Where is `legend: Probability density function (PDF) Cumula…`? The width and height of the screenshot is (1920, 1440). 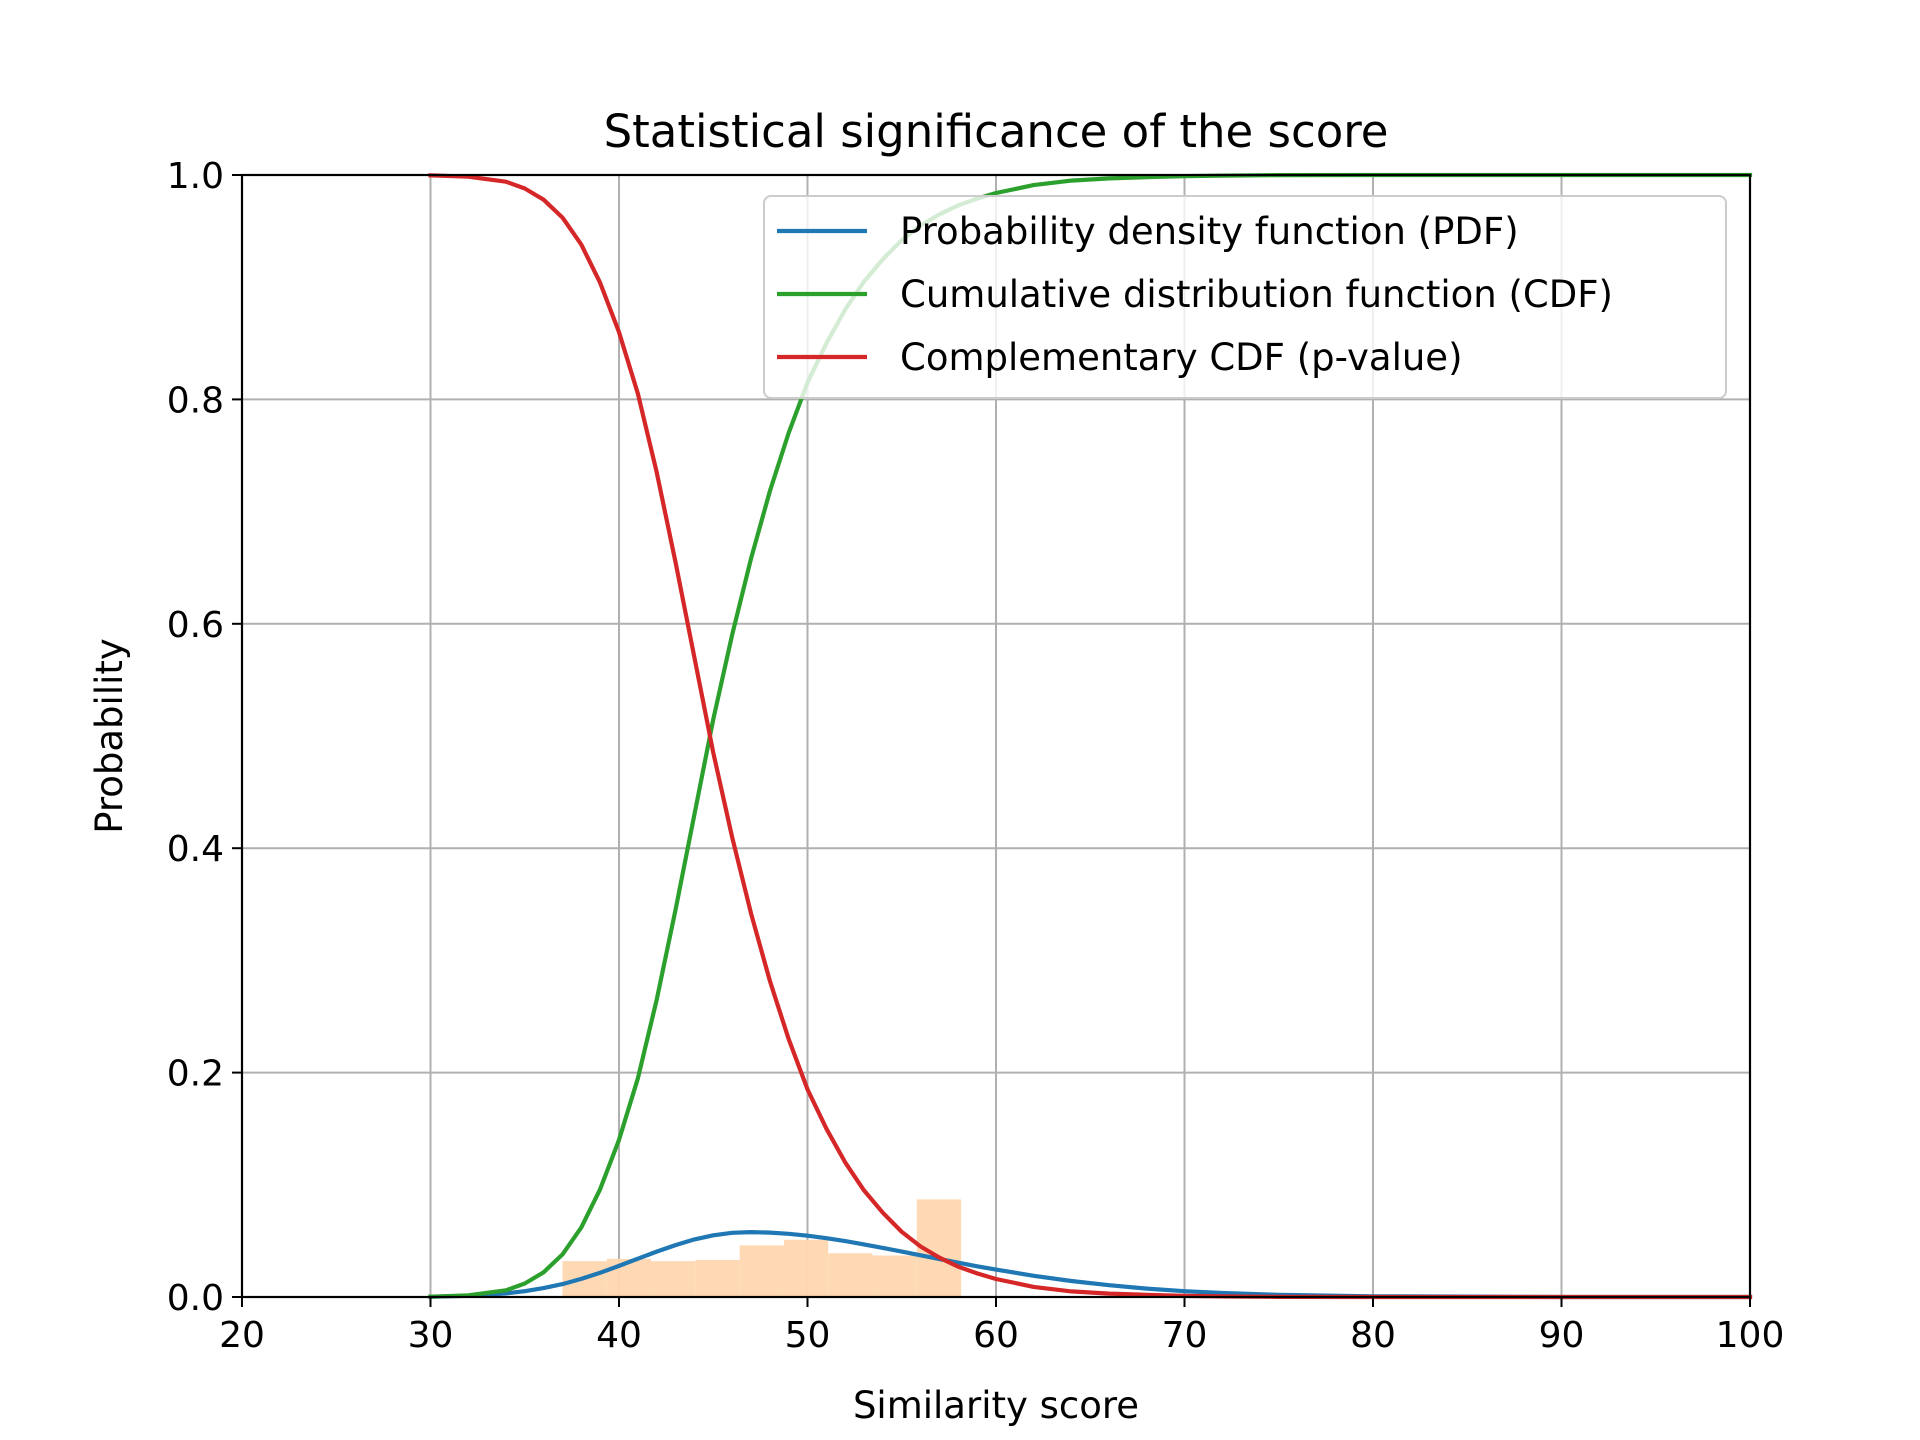 legend: Probability density function (PDF) Cumula… is located at coordinates (1245, 297).